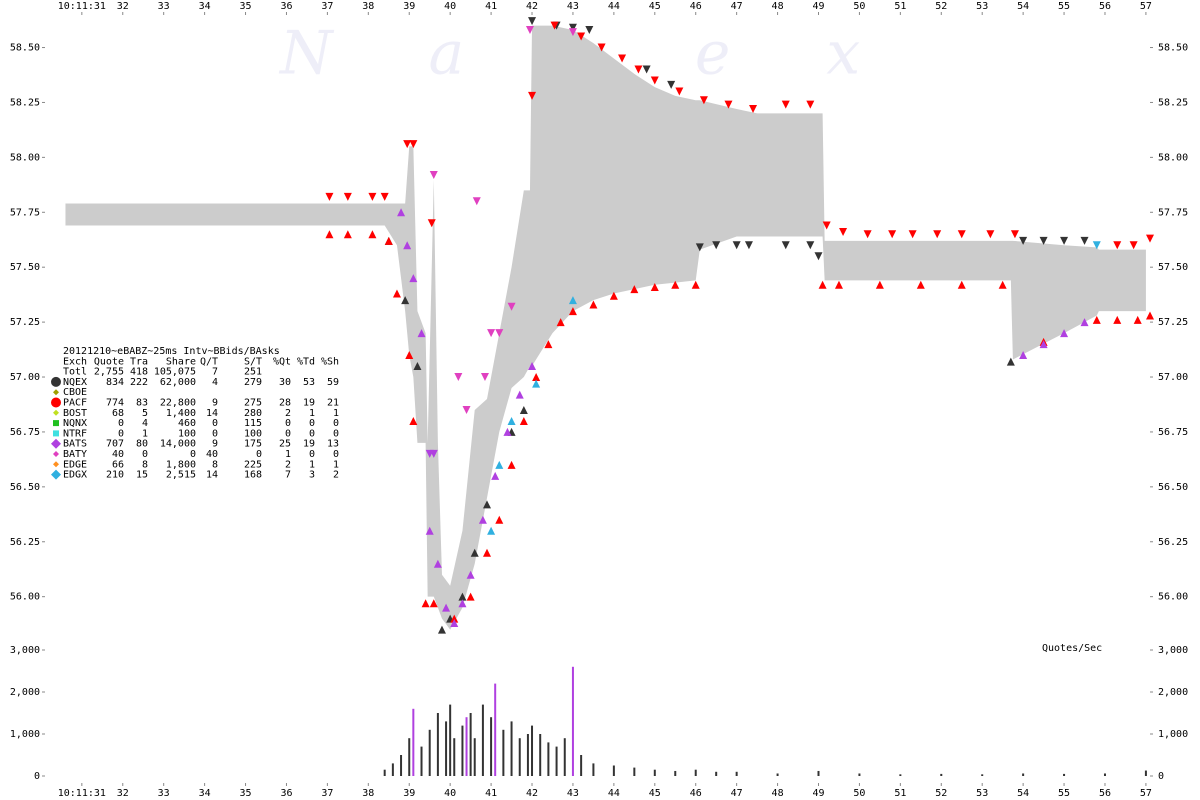  I want to click on y-tick-label: 1,000, so click(1173, 734).